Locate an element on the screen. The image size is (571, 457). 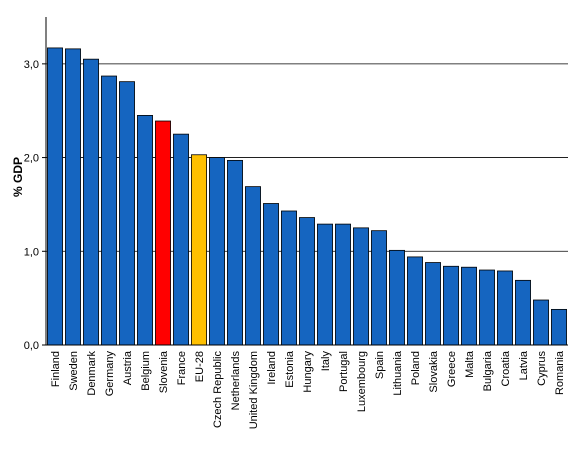
bar-portugal is located at coordinates (343, 284).